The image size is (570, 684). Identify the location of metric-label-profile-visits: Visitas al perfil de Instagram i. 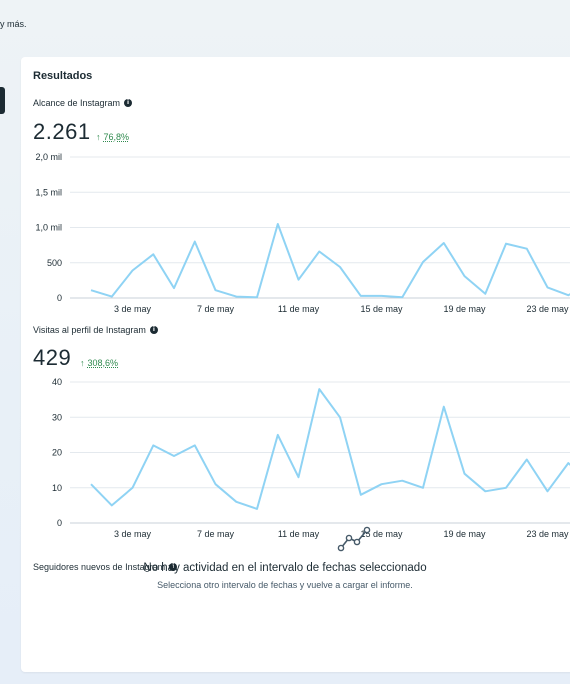
(95, 330).